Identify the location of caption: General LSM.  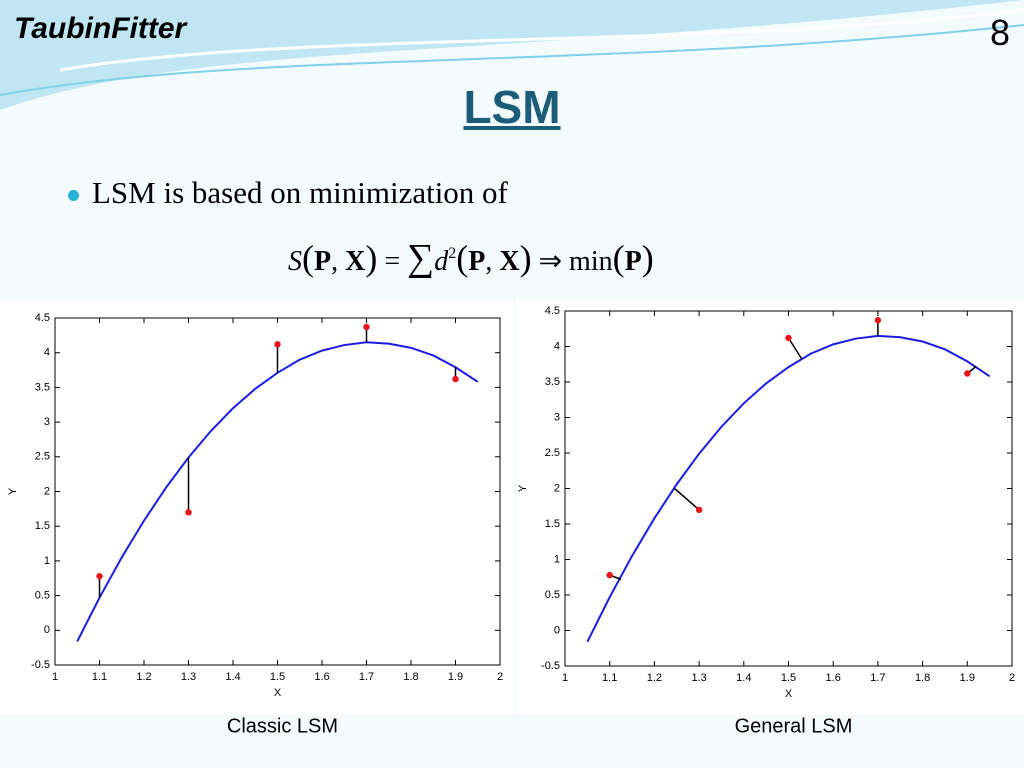
(794, 726).